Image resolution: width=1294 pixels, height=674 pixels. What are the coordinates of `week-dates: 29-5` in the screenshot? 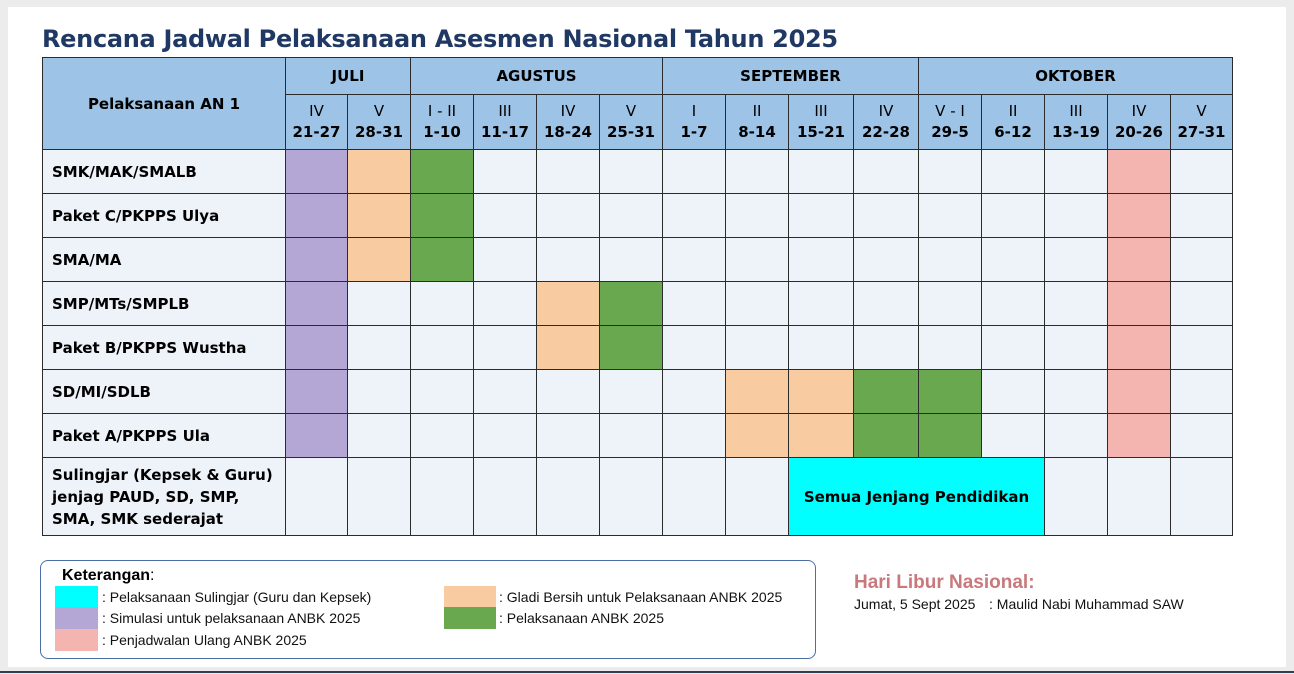 It's located at (950, 132).